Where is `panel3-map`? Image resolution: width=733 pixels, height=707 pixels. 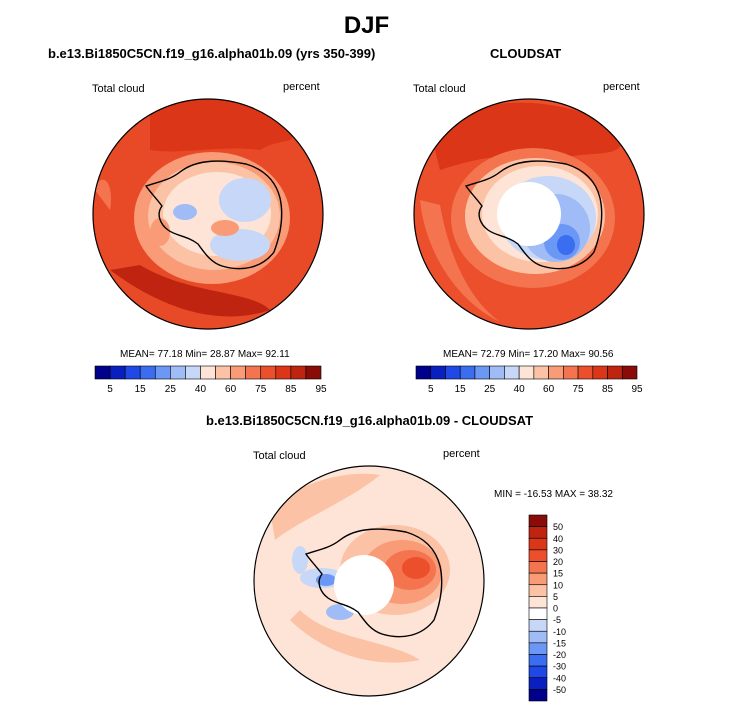 panel3-map is located at coordinates (369, 581).